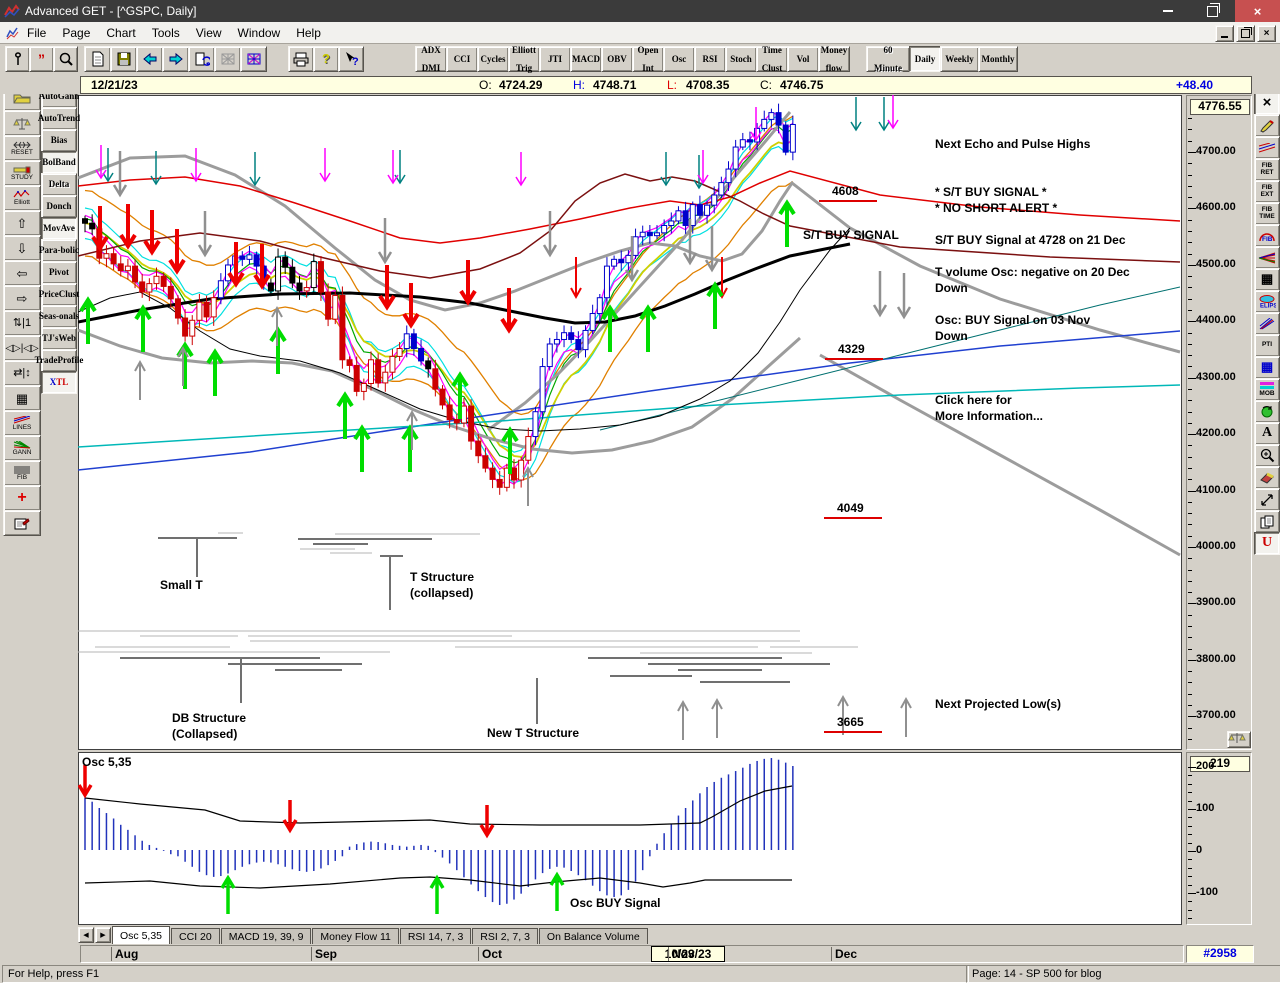 This screenshot has width=1280, height=983. I want to click on document-icon, so click(12, 33).